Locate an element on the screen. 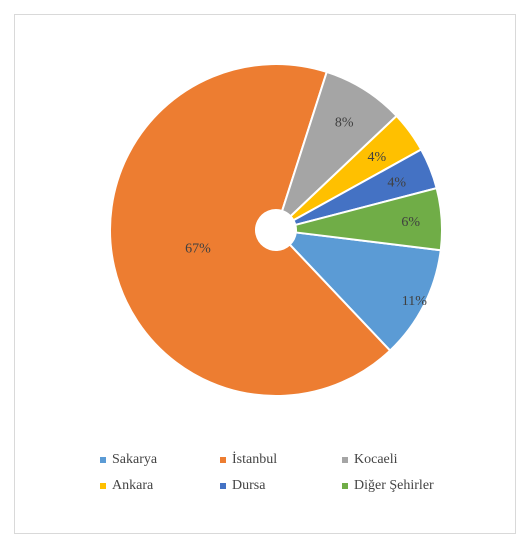 The width and height of the screenshot is (530, 534). legend-label: Ankara is located at coordinates (133, 485).